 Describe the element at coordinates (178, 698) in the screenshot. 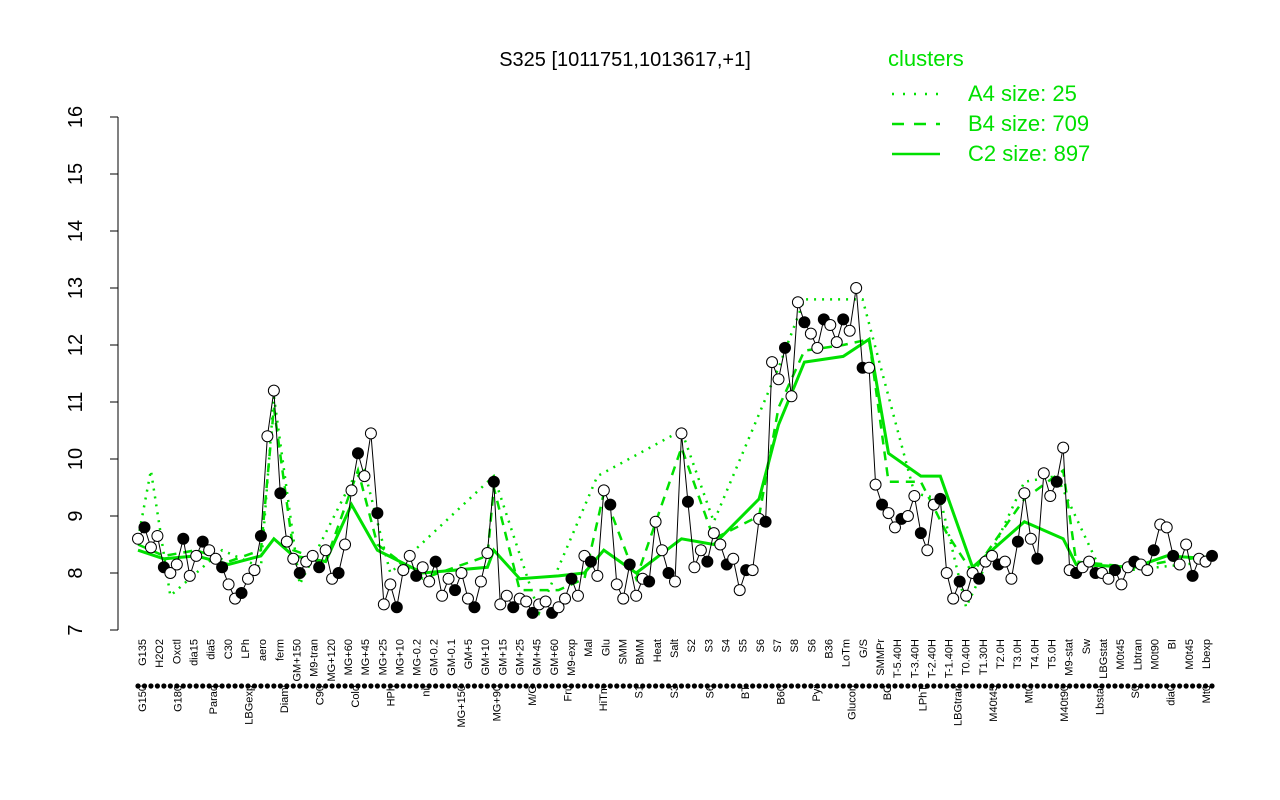

I see `x-tick-label: G180` at that location.